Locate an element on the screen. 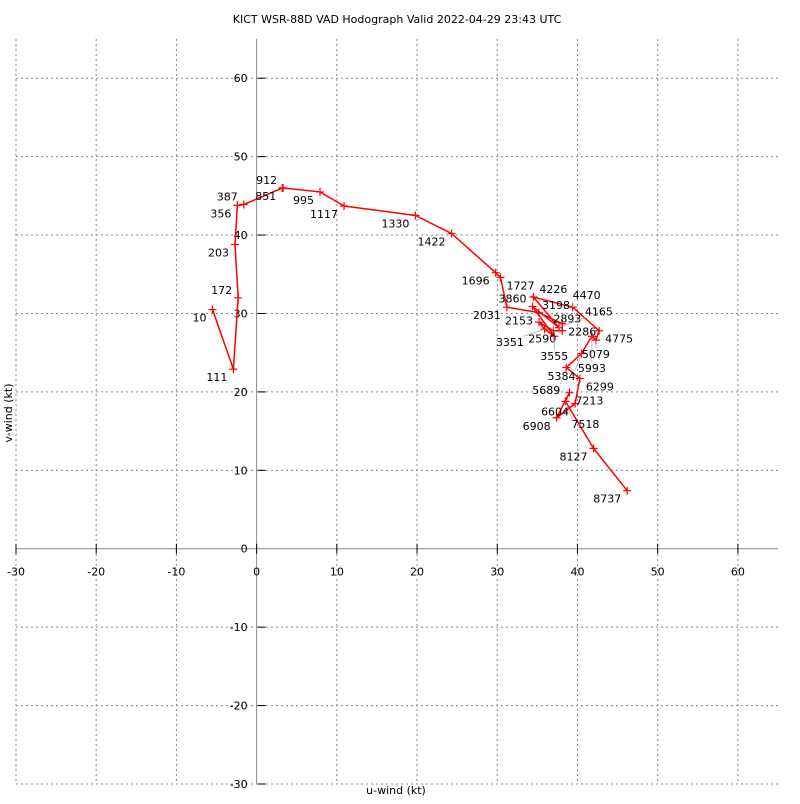 This screenshot has height=804, width=800. height-label: 4165 is located at coordinates (599, 312).